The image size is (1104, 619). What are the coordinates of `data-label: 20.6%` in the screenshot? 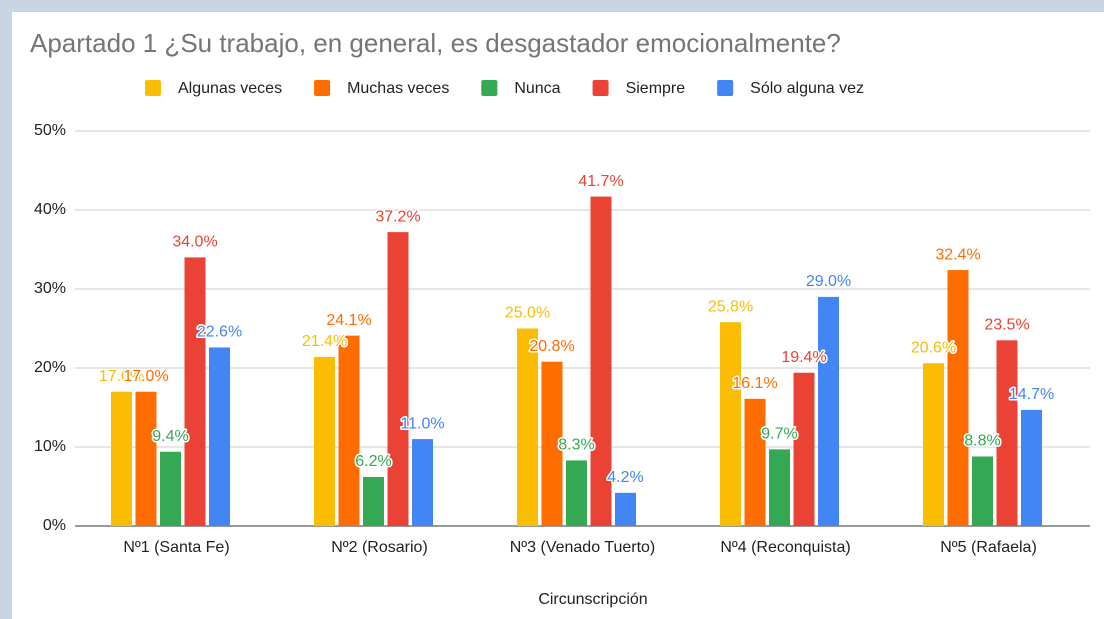 It's located at (933, 347).